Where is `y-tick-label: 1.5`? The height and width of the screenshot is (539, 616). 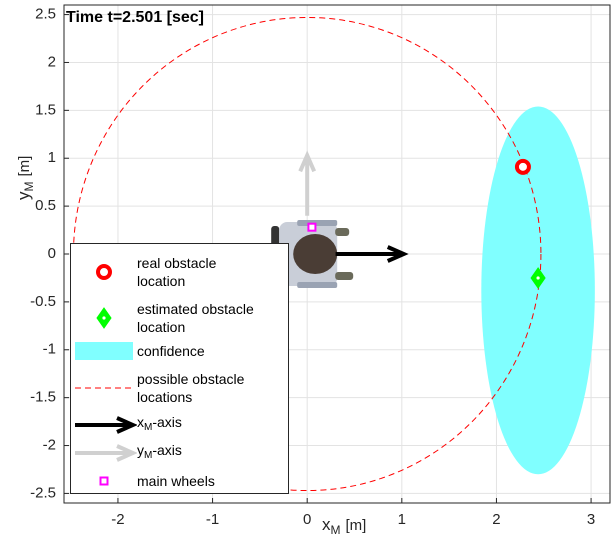
y-tick-label: 1.5 is located at coordinates (45, 109).